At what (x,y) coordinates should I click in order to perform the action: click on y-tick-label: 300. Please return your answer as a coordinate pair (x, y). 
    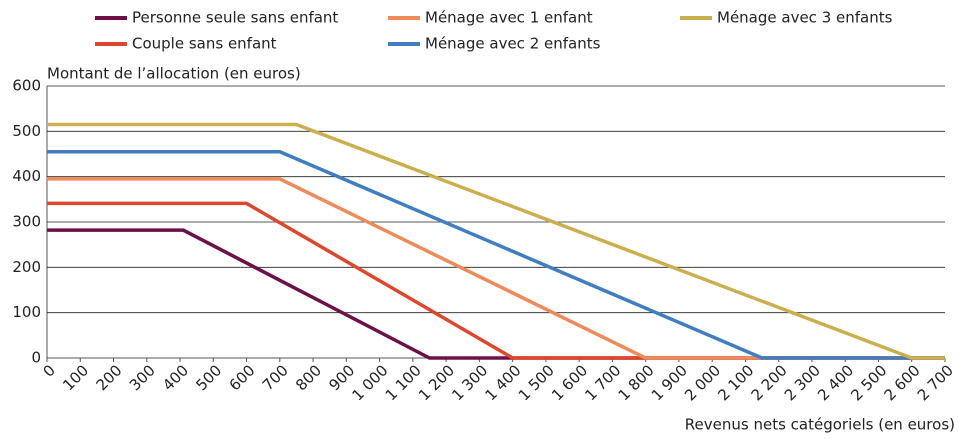
    Looking at the image, I should click on (26, 222).